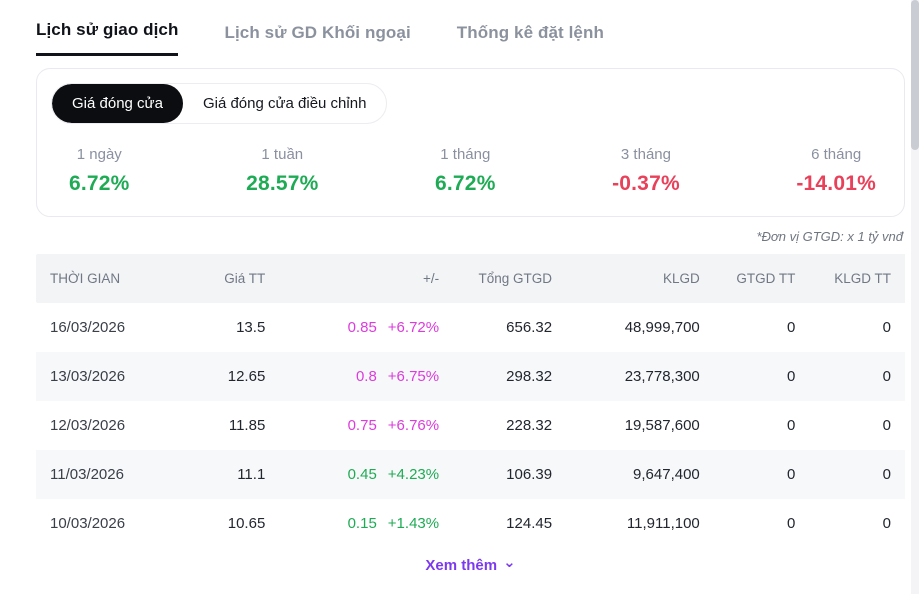 The width and height of the screenshot is (919, 594). What do you see at coordinates (99, 171) in the screenshot?
I see `perf-1-day: 1 ngày 6.72%` at bounding box center [99, 171].